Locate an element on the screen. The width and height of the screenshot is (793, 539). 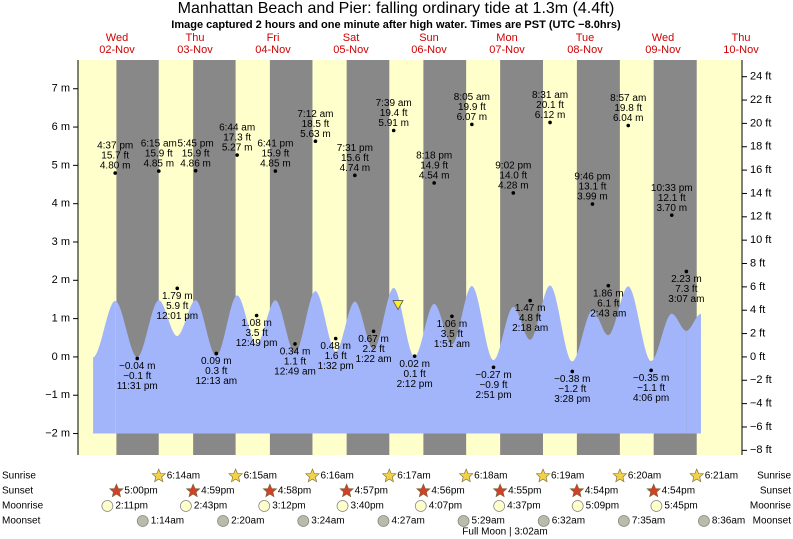
tide-label: 11:31 pm is located at coordinates (137, 386).